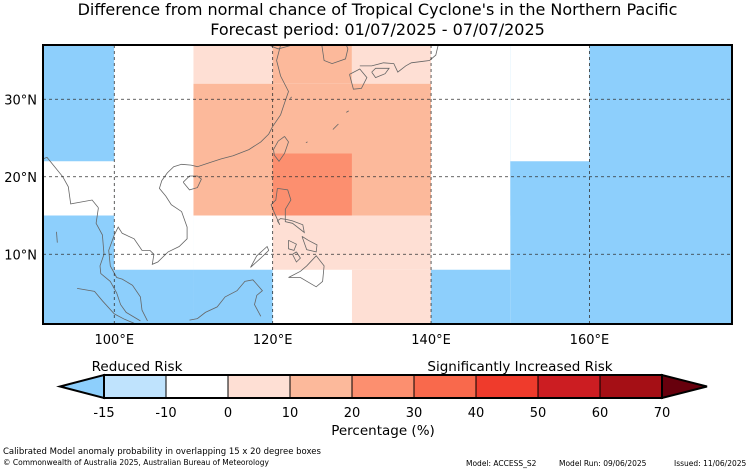 The image size is (755, 470). What do you see at coordinates (476, 413) in the screenshot?
I see `colorbar-tick-label: 40` at bounding box center [476, 413].